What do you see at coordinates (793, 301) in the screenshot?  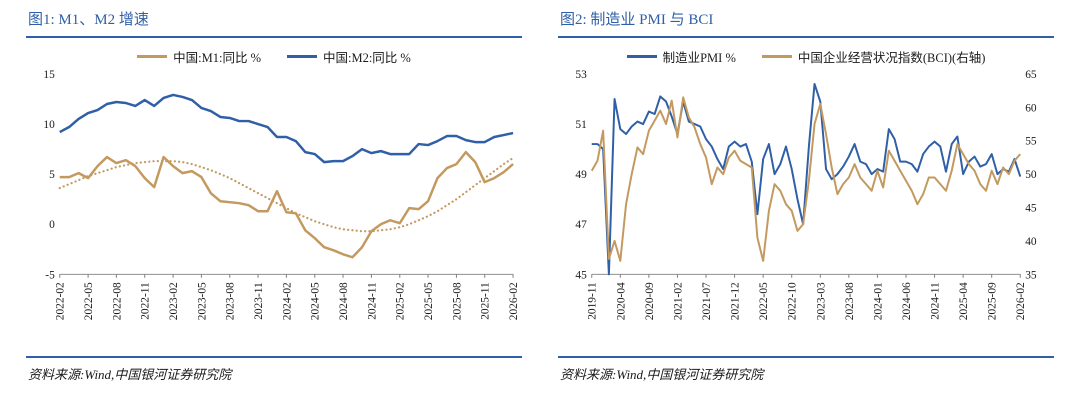 I see `x-axis-label: 2022-10` at bounding box center [793, 301].